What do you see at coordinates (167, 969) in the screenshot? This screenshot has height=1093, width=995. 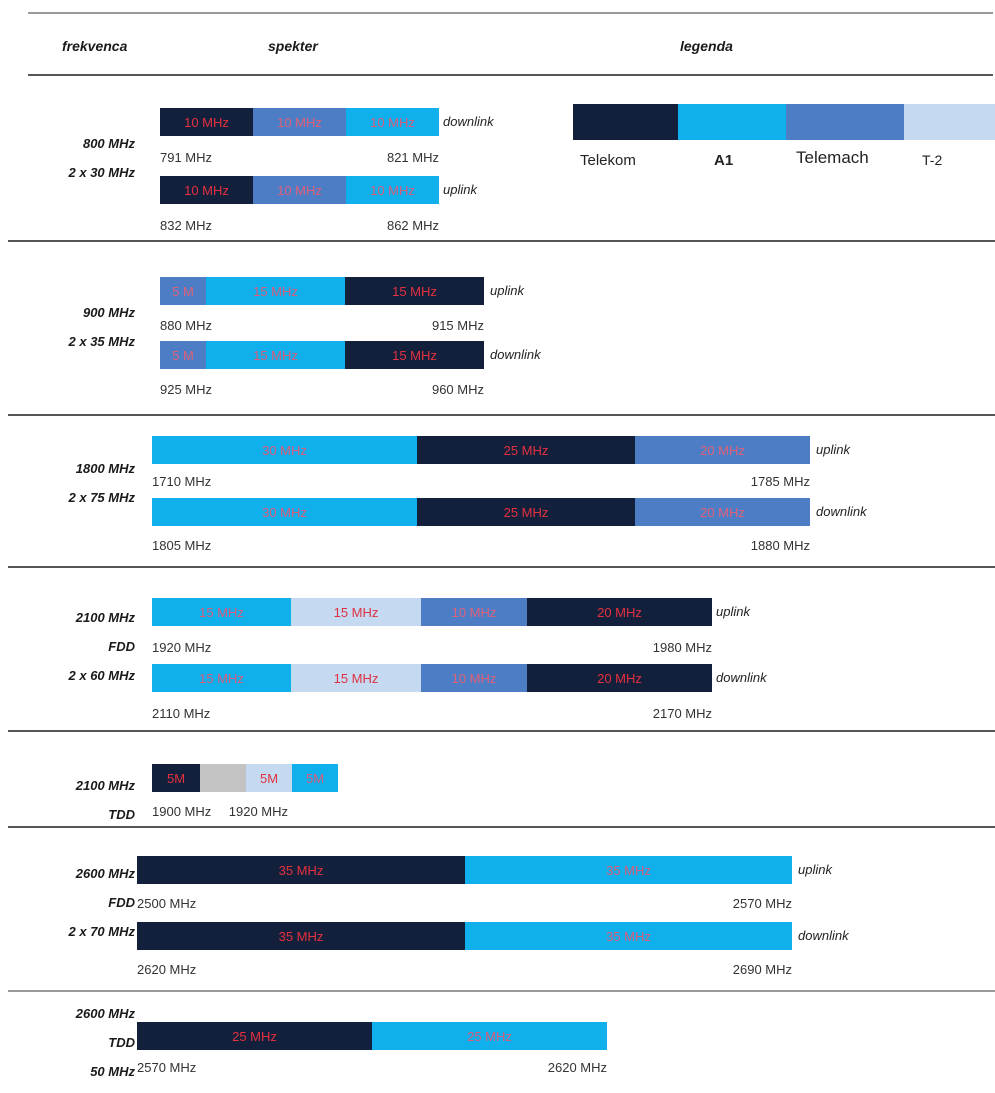 I see `start-frequency: 2620 MHz` at bounding box center [167, 969].